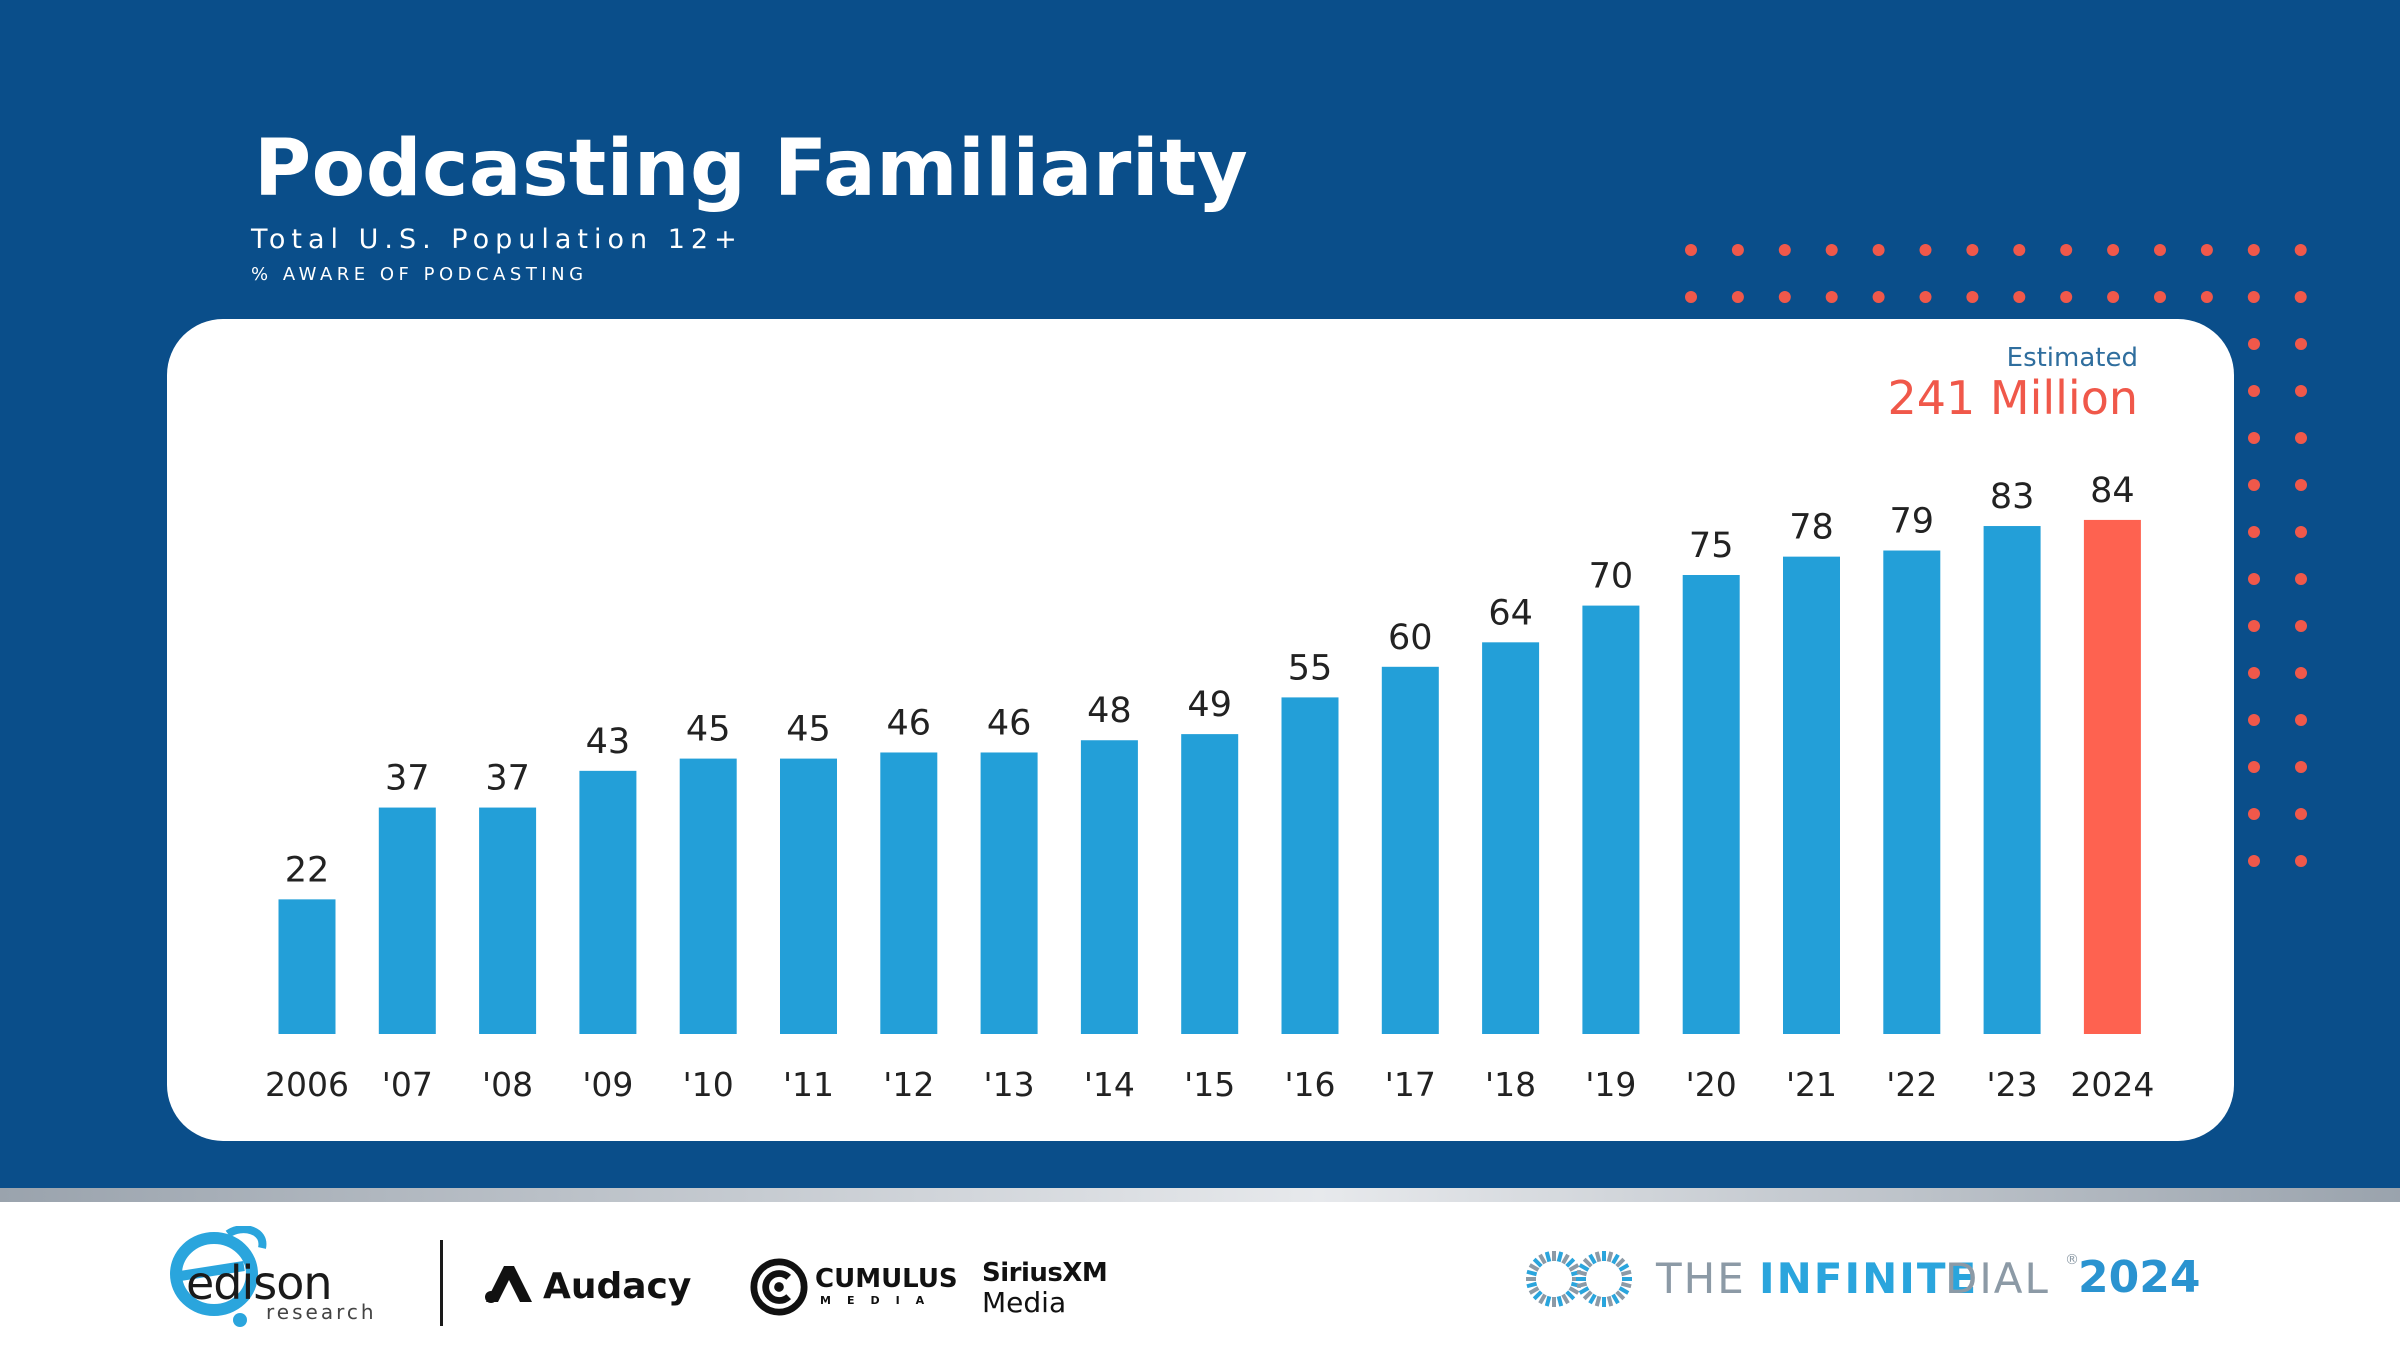  I want to click on x-tick-label: '08, so click(507, 1084).